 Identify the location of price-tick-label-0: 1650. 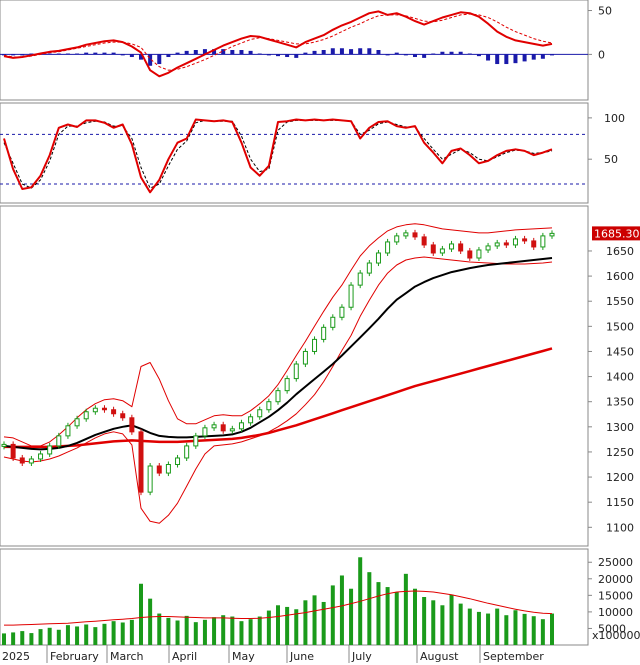
(620, 251).